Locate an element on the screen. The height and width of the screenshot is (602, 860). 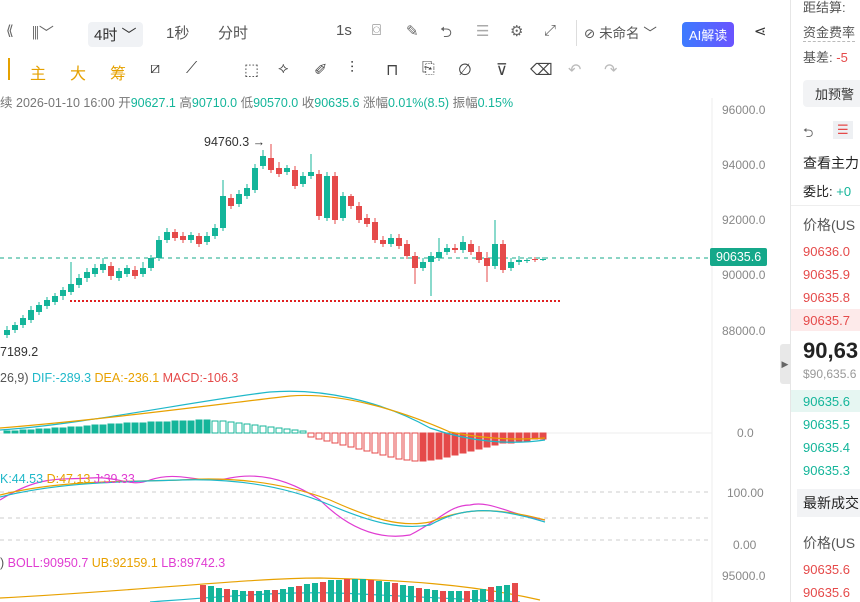
price-tick: 88000.0 is located at coordinates (744, 331).